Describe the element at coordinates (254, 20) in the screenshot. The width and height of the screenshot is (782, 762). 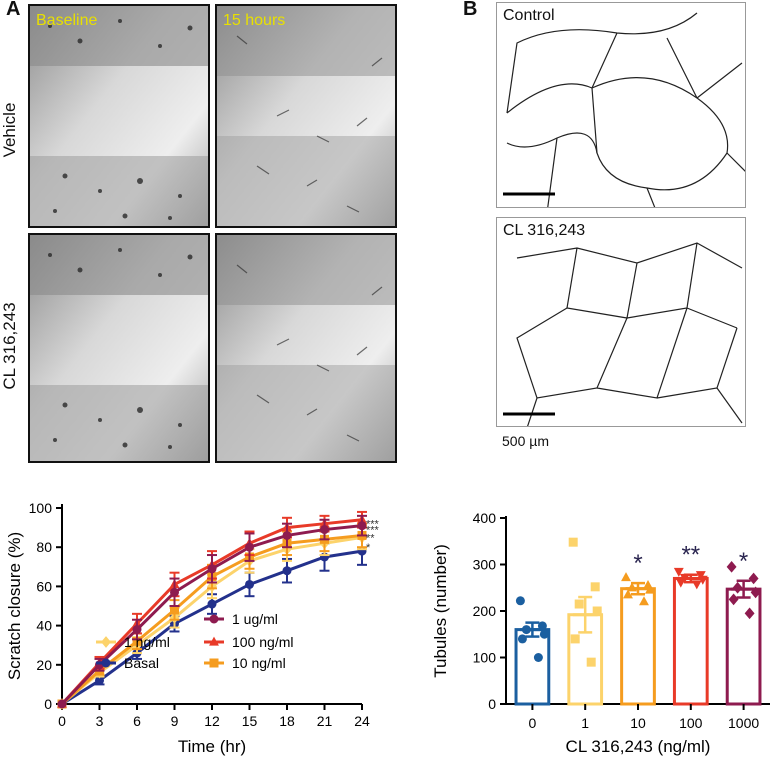
I see `column-label-15h: 15 hours` at that location.